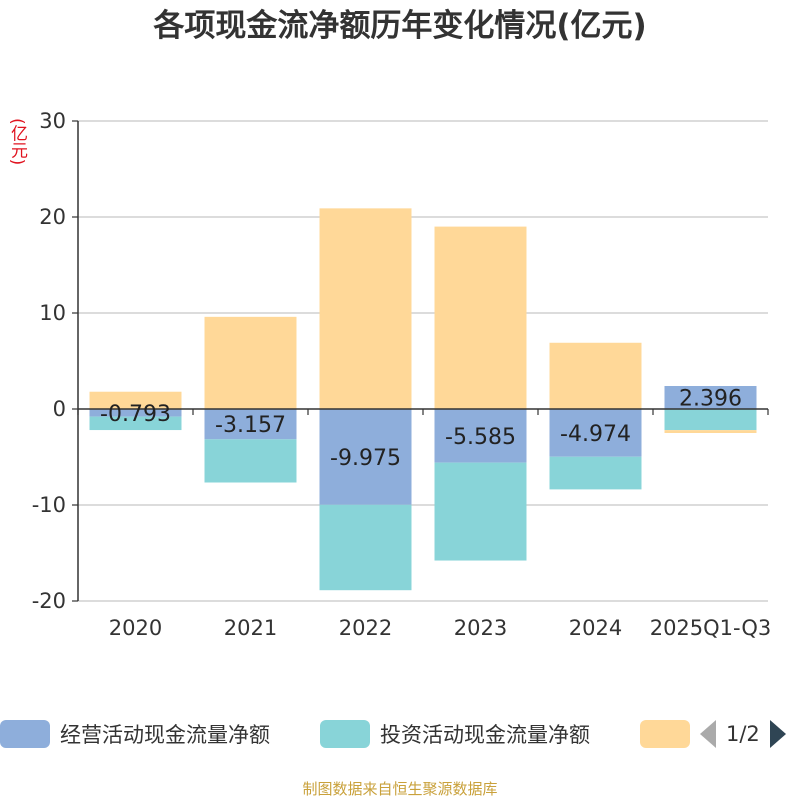 This screenshot has height=800, width=800. Describe the element at coordinates (345, 734) in the screenshot. I see `legend-swatch-investing` at that location.